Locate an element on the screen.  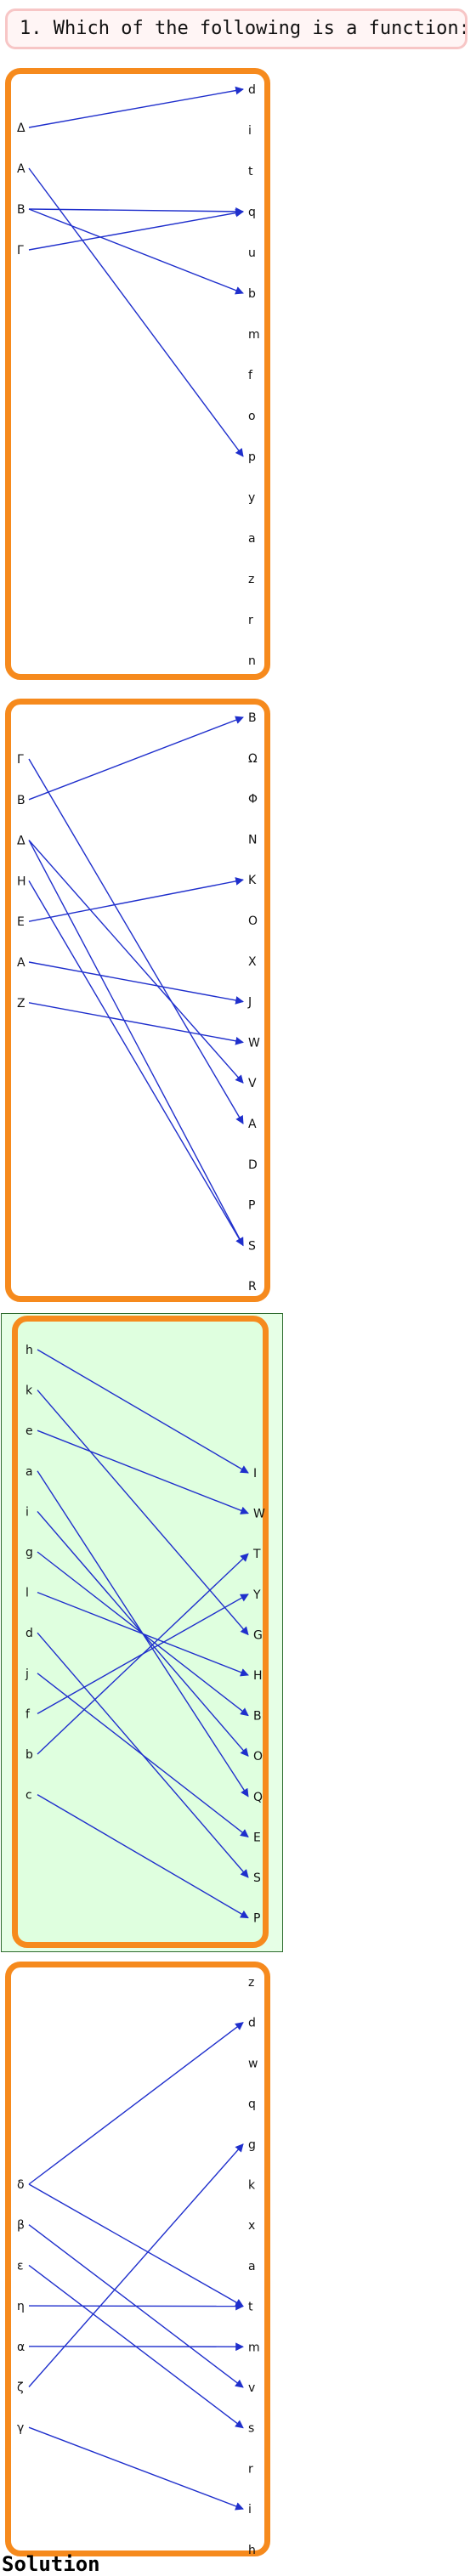
domain-element: ε is located at coordinates (20, 2266).